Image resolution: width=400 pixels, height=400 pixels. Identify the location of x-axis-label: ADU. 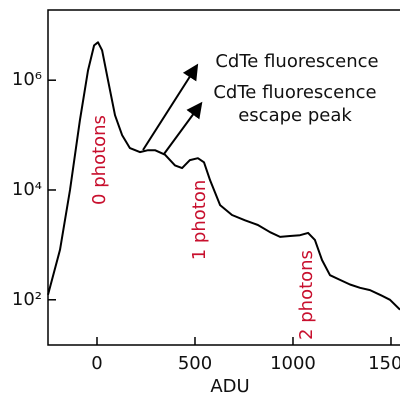
(229, 386).